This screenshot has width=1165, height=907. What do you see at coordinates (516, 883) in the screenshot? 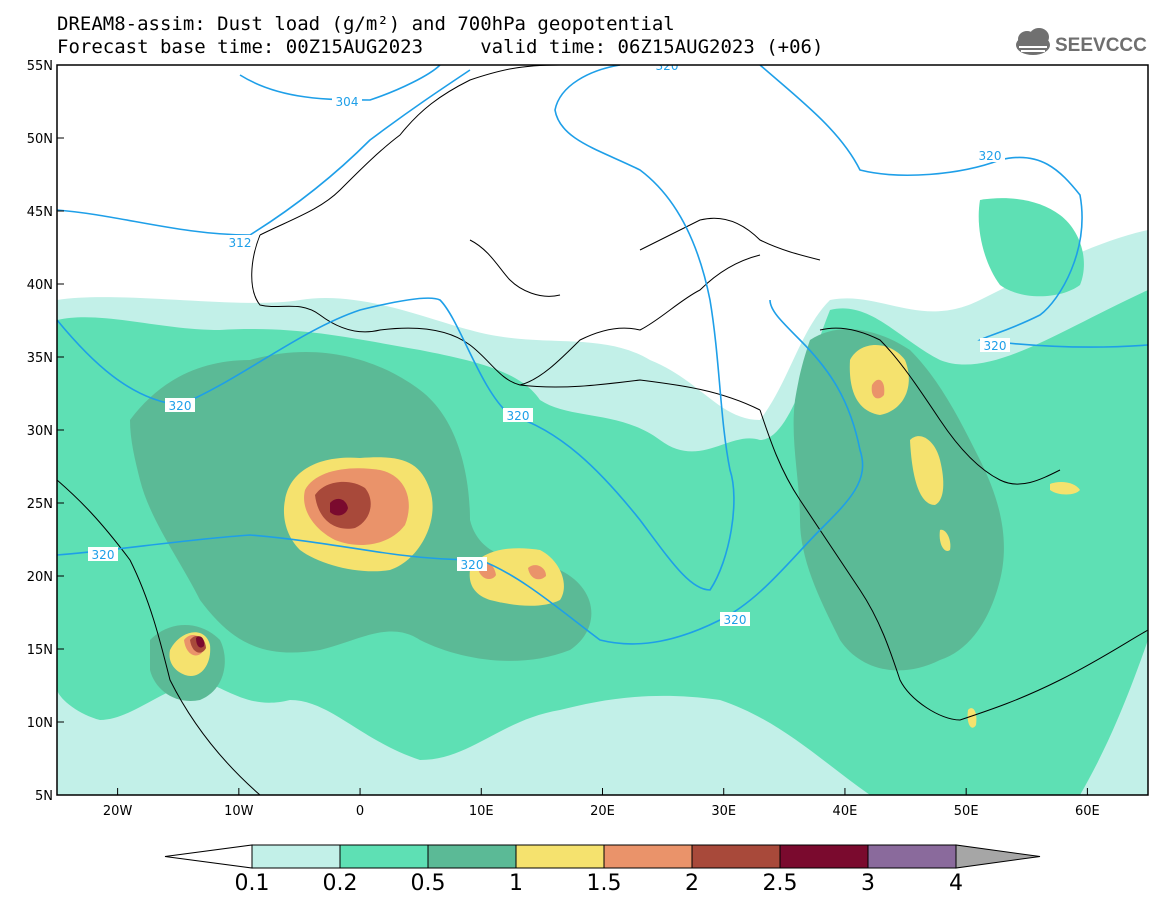
I see `colorbar-level-label: 1` at bounding box center [516, 883].